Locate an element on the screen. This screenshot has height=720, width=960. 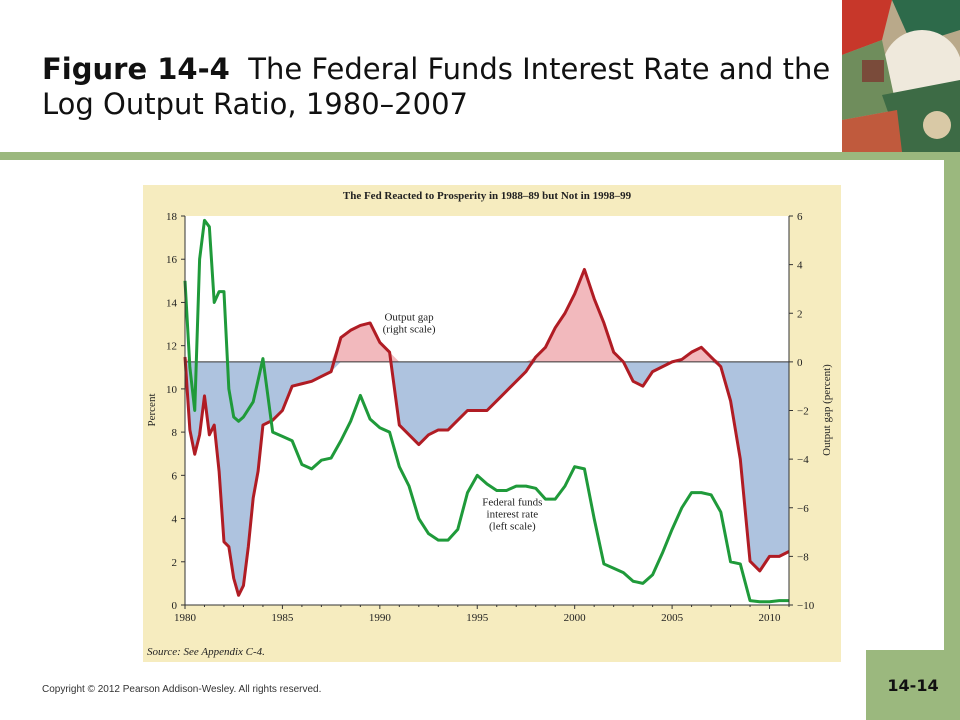
right-tick-label: −2 is located at coordinates (803, 412).